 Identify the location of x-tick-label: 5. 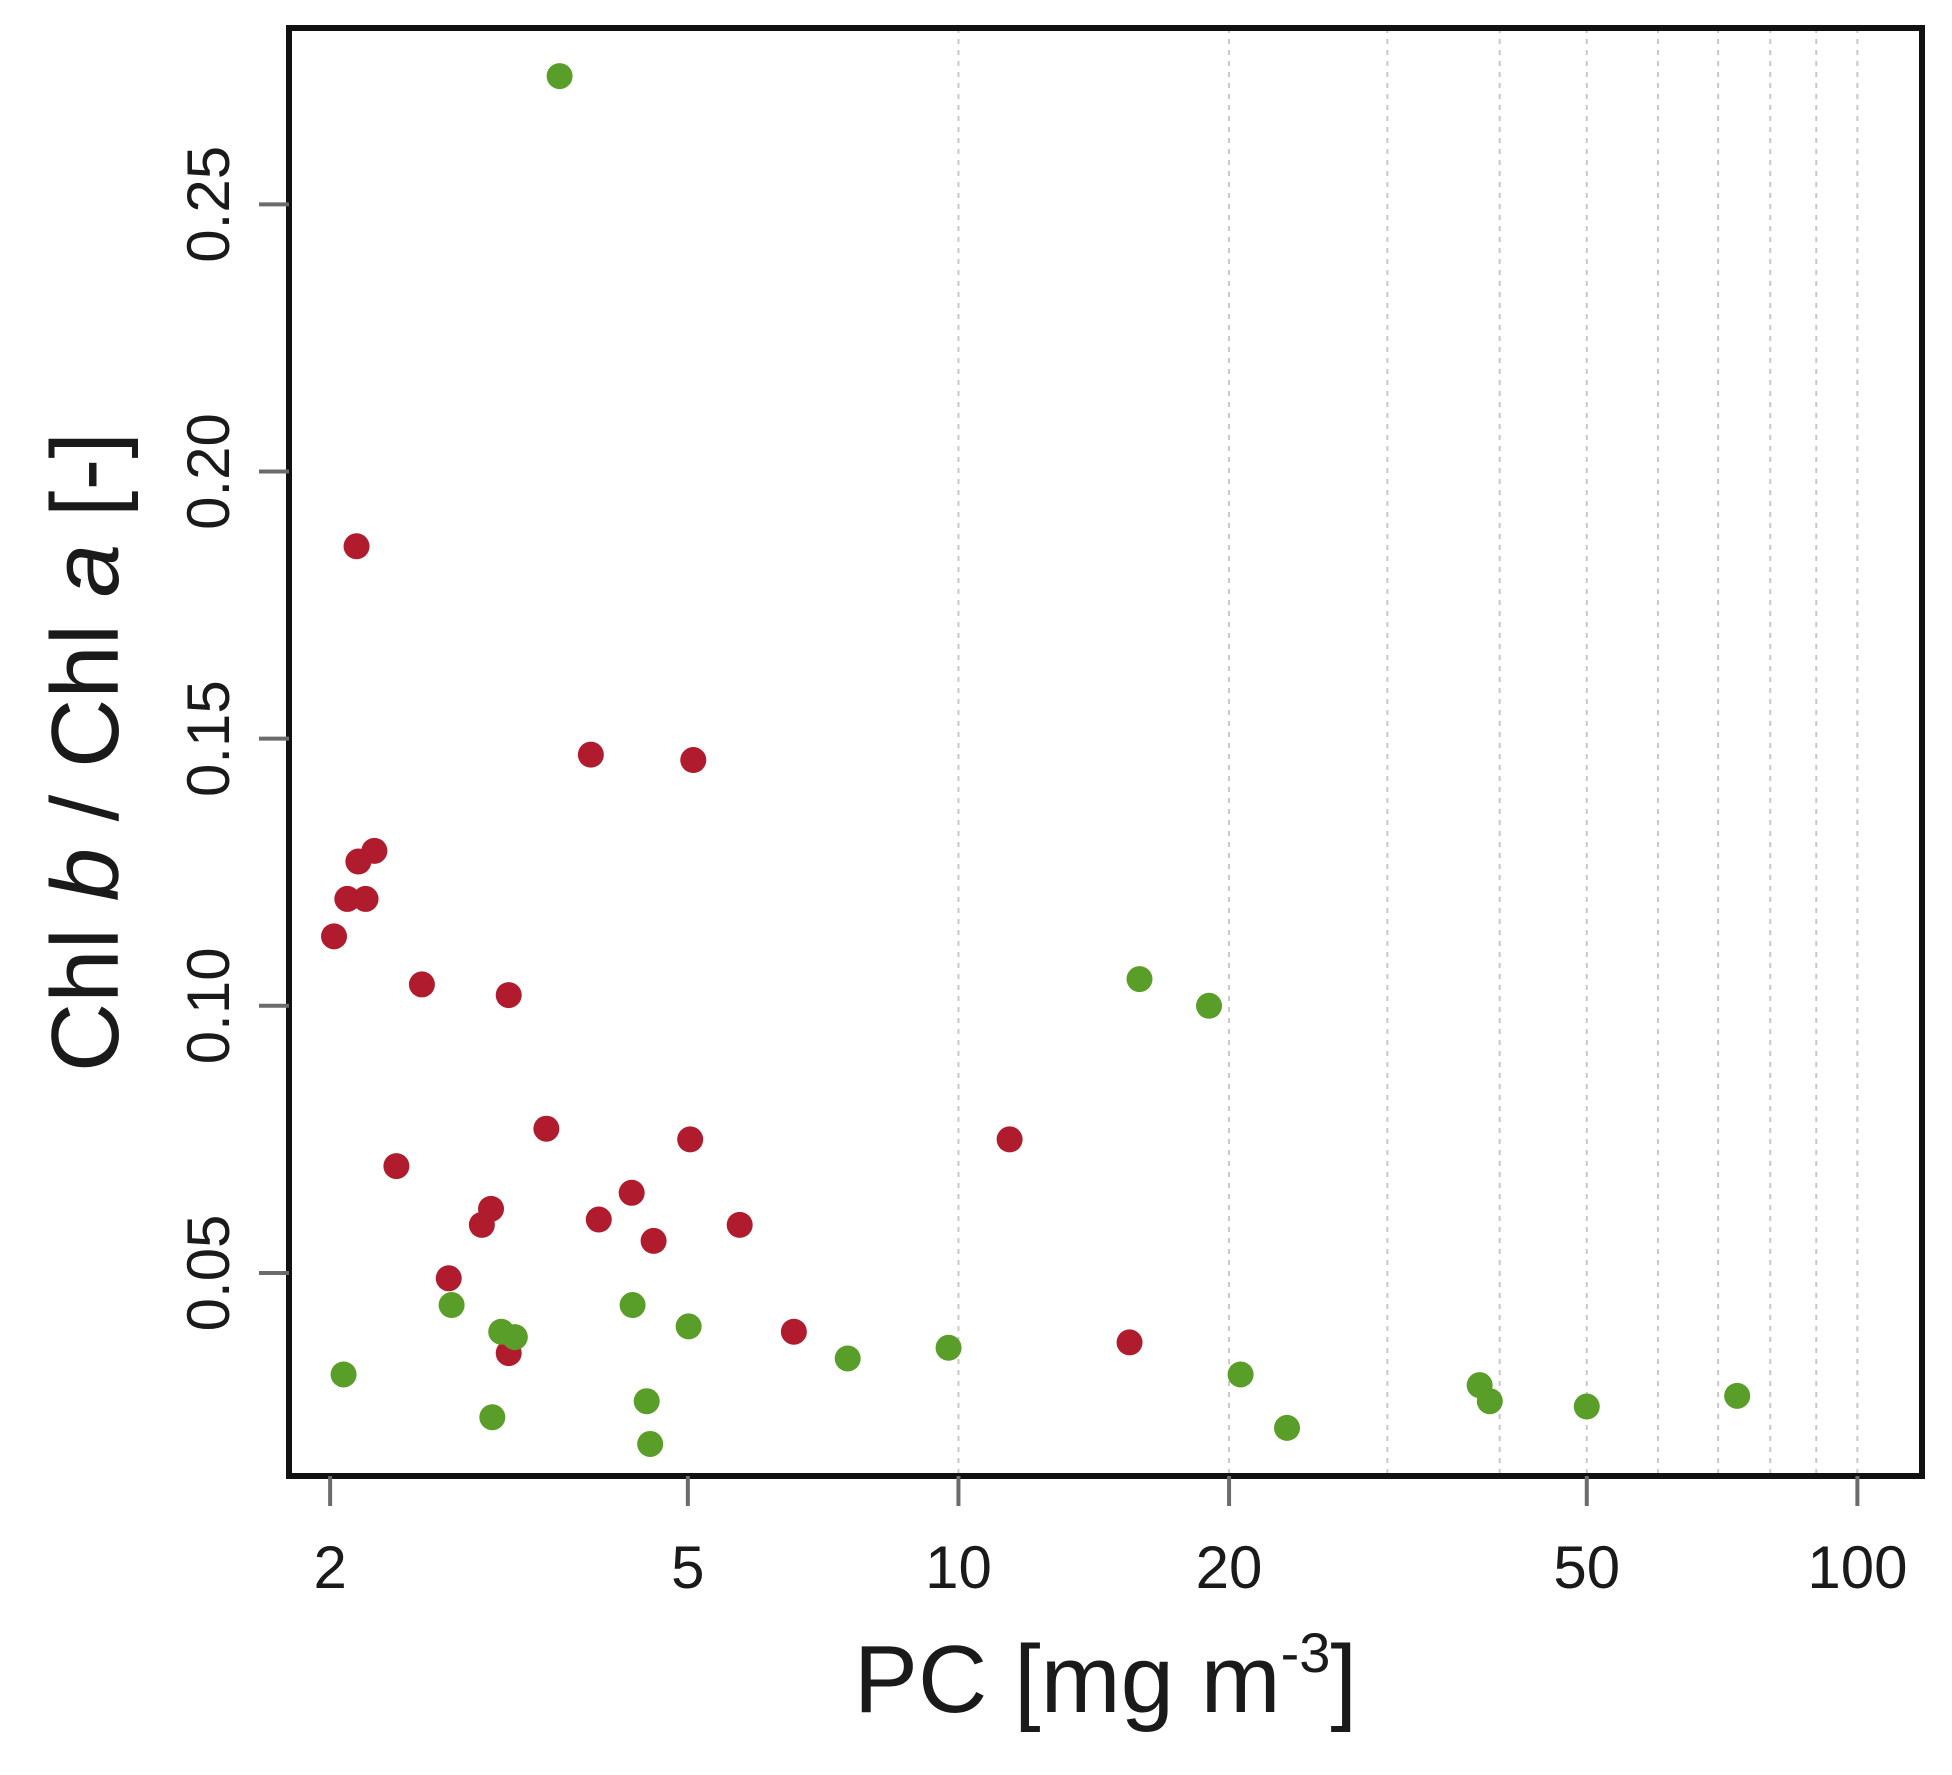
(687, 1567).